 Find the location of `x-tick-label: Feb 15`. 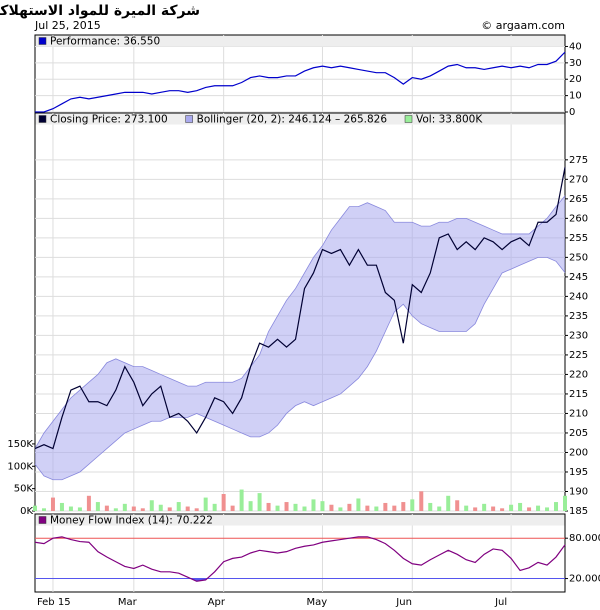

x-tick-label: Feb 15 is located at coordinates (54, 602).